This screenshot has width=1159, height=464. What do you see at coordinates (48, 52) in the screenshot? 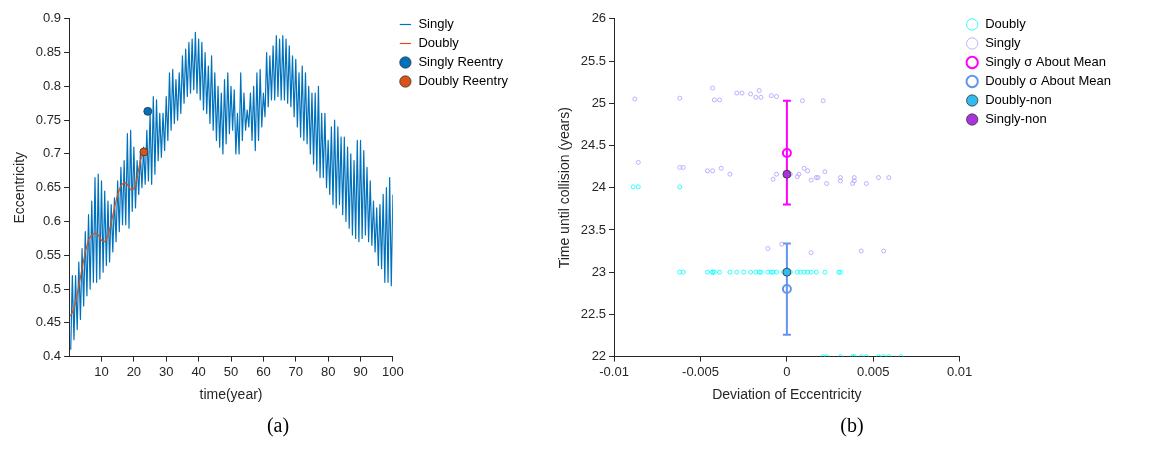
I see `y-tick-label: 0.85` at bounding box center [48, 52].